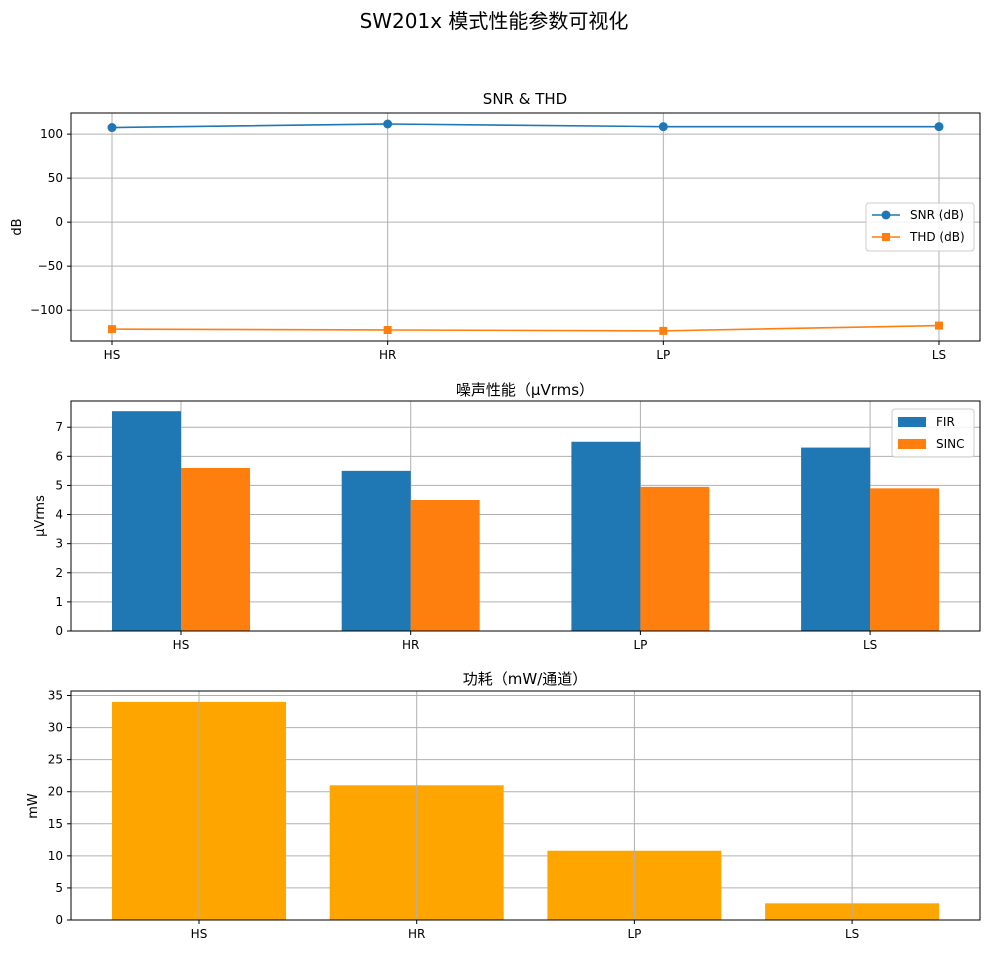 Image resolution: width=989 pixels, height=954 pixels. What do you see at coordinates (55, 792) in the screenshot?
I see `power-ytick-label: 20` at bounding box center [55, 792].